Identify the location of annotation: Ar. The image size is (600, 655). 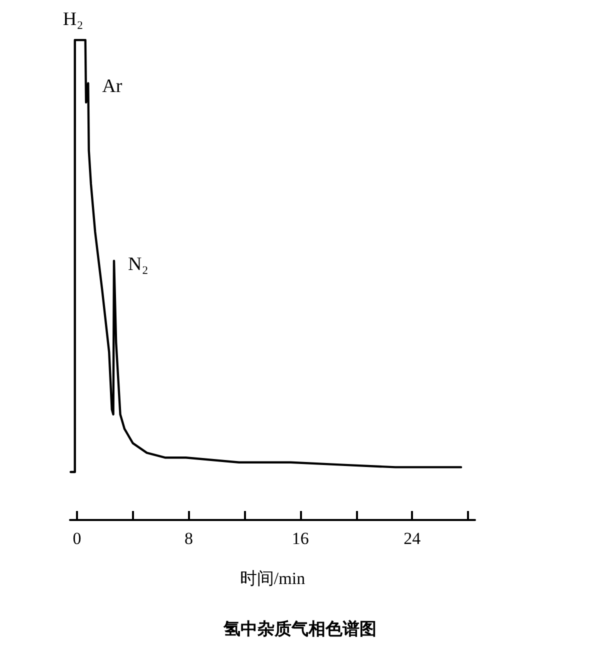
(112, 87).